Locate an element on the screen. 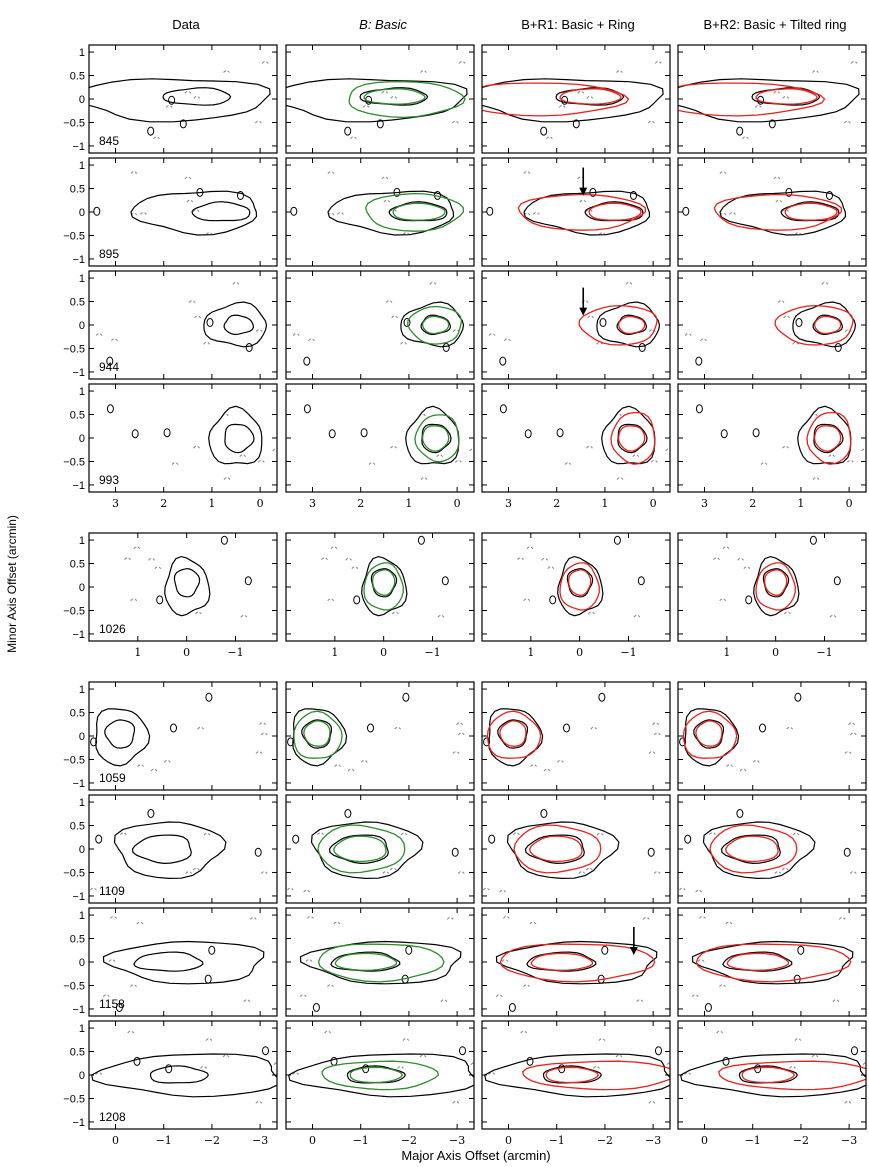 The width and height of the screenshot is (869, 1167). panel-895-basic-tilted-ring is located at coordinates (772, 212).